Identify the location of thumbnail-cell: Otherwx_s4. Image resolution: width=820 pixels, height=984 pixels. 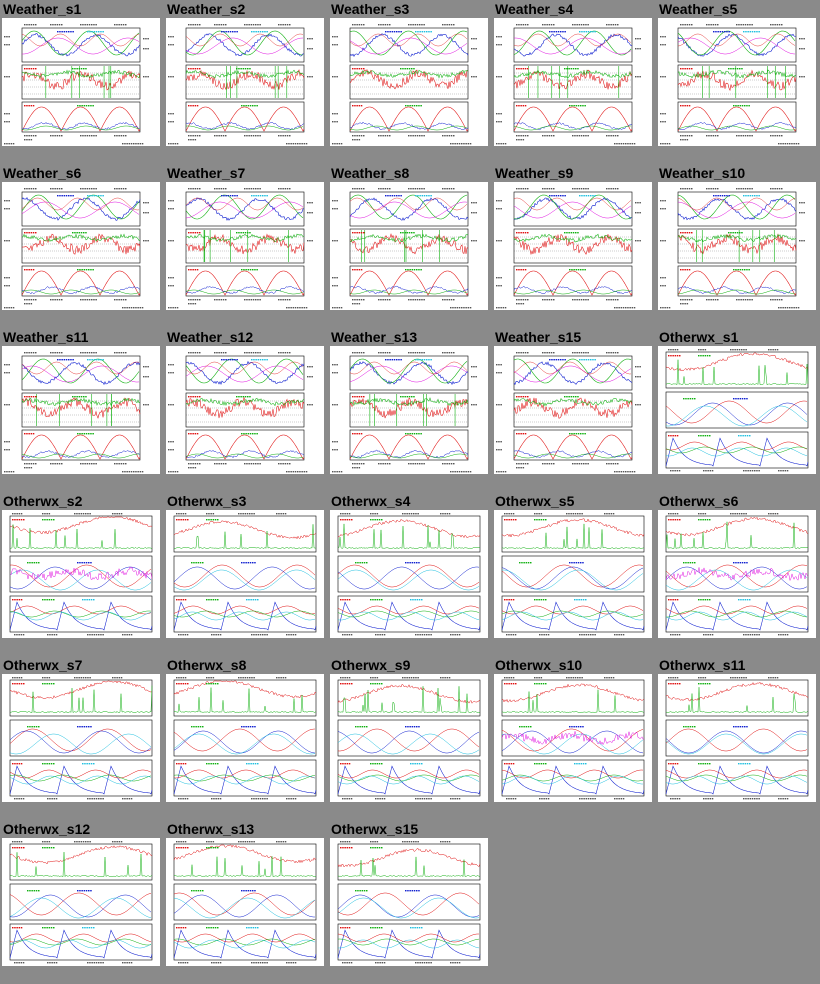
(410, 574).